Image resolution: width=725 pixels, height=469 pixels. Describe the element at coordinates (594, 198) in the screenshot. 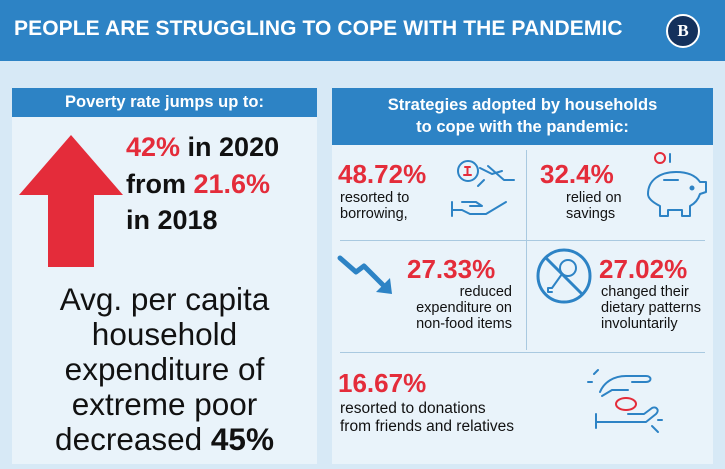

I see `savings-desc-line-1: relied on` at that location.